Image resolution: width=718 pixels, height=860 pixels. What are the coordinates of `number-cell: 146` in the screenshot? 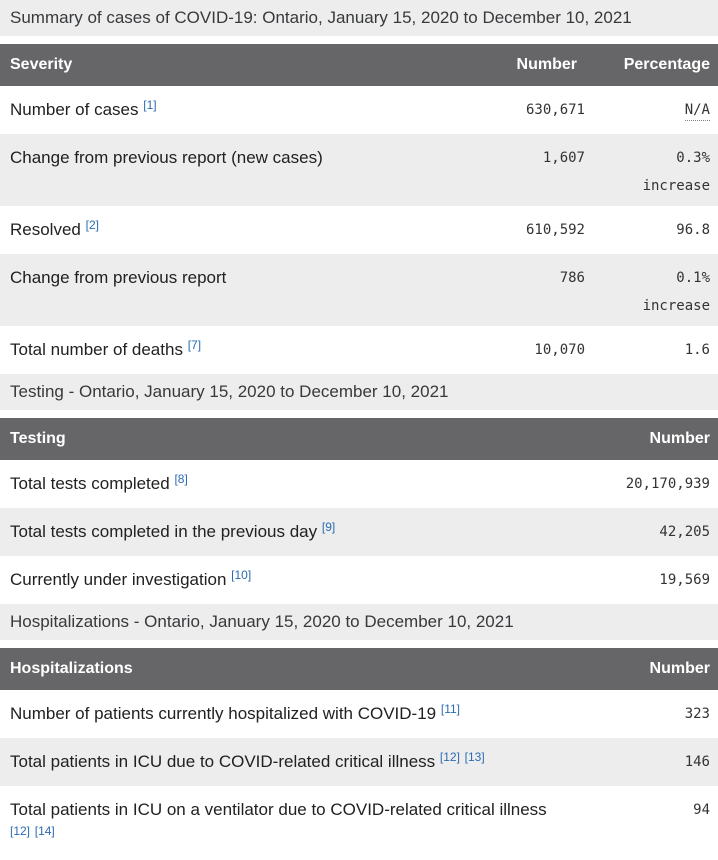 It's located at (697, 762).